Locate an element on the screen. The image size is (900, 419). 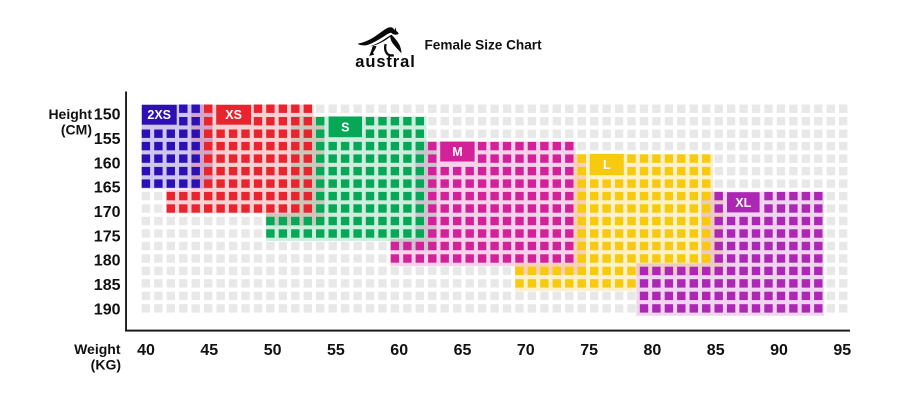
svg-text: 170 is located at coordinates (107, 212).